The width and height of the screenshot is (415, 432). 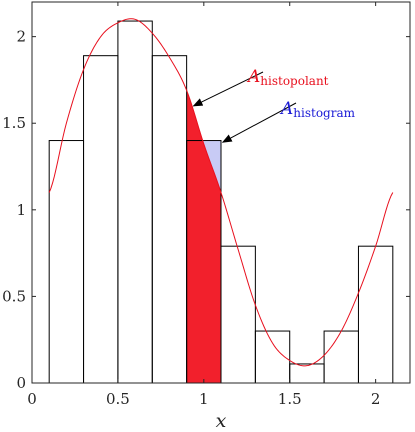 What do you see at coordinates (324, 113) in the screenshot?
I see `annotation-subscript: histogram` at bounding box center [324, 113].